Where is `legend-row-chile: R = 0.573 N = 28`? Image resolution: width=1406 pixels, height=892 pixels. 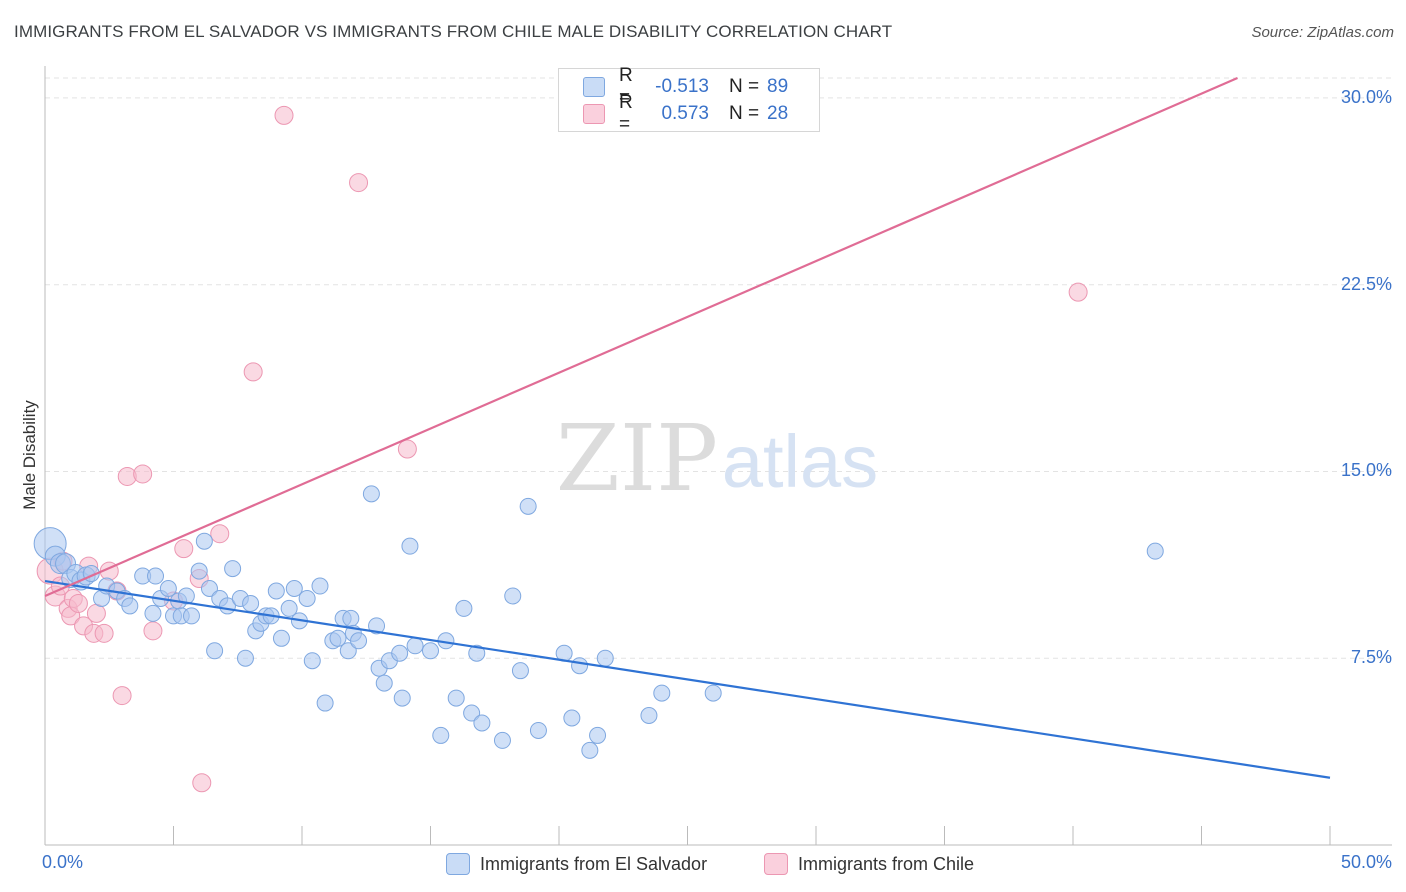 legend-row-chile: R = 0.573 N = 28 is located at coordinates (686, 113).